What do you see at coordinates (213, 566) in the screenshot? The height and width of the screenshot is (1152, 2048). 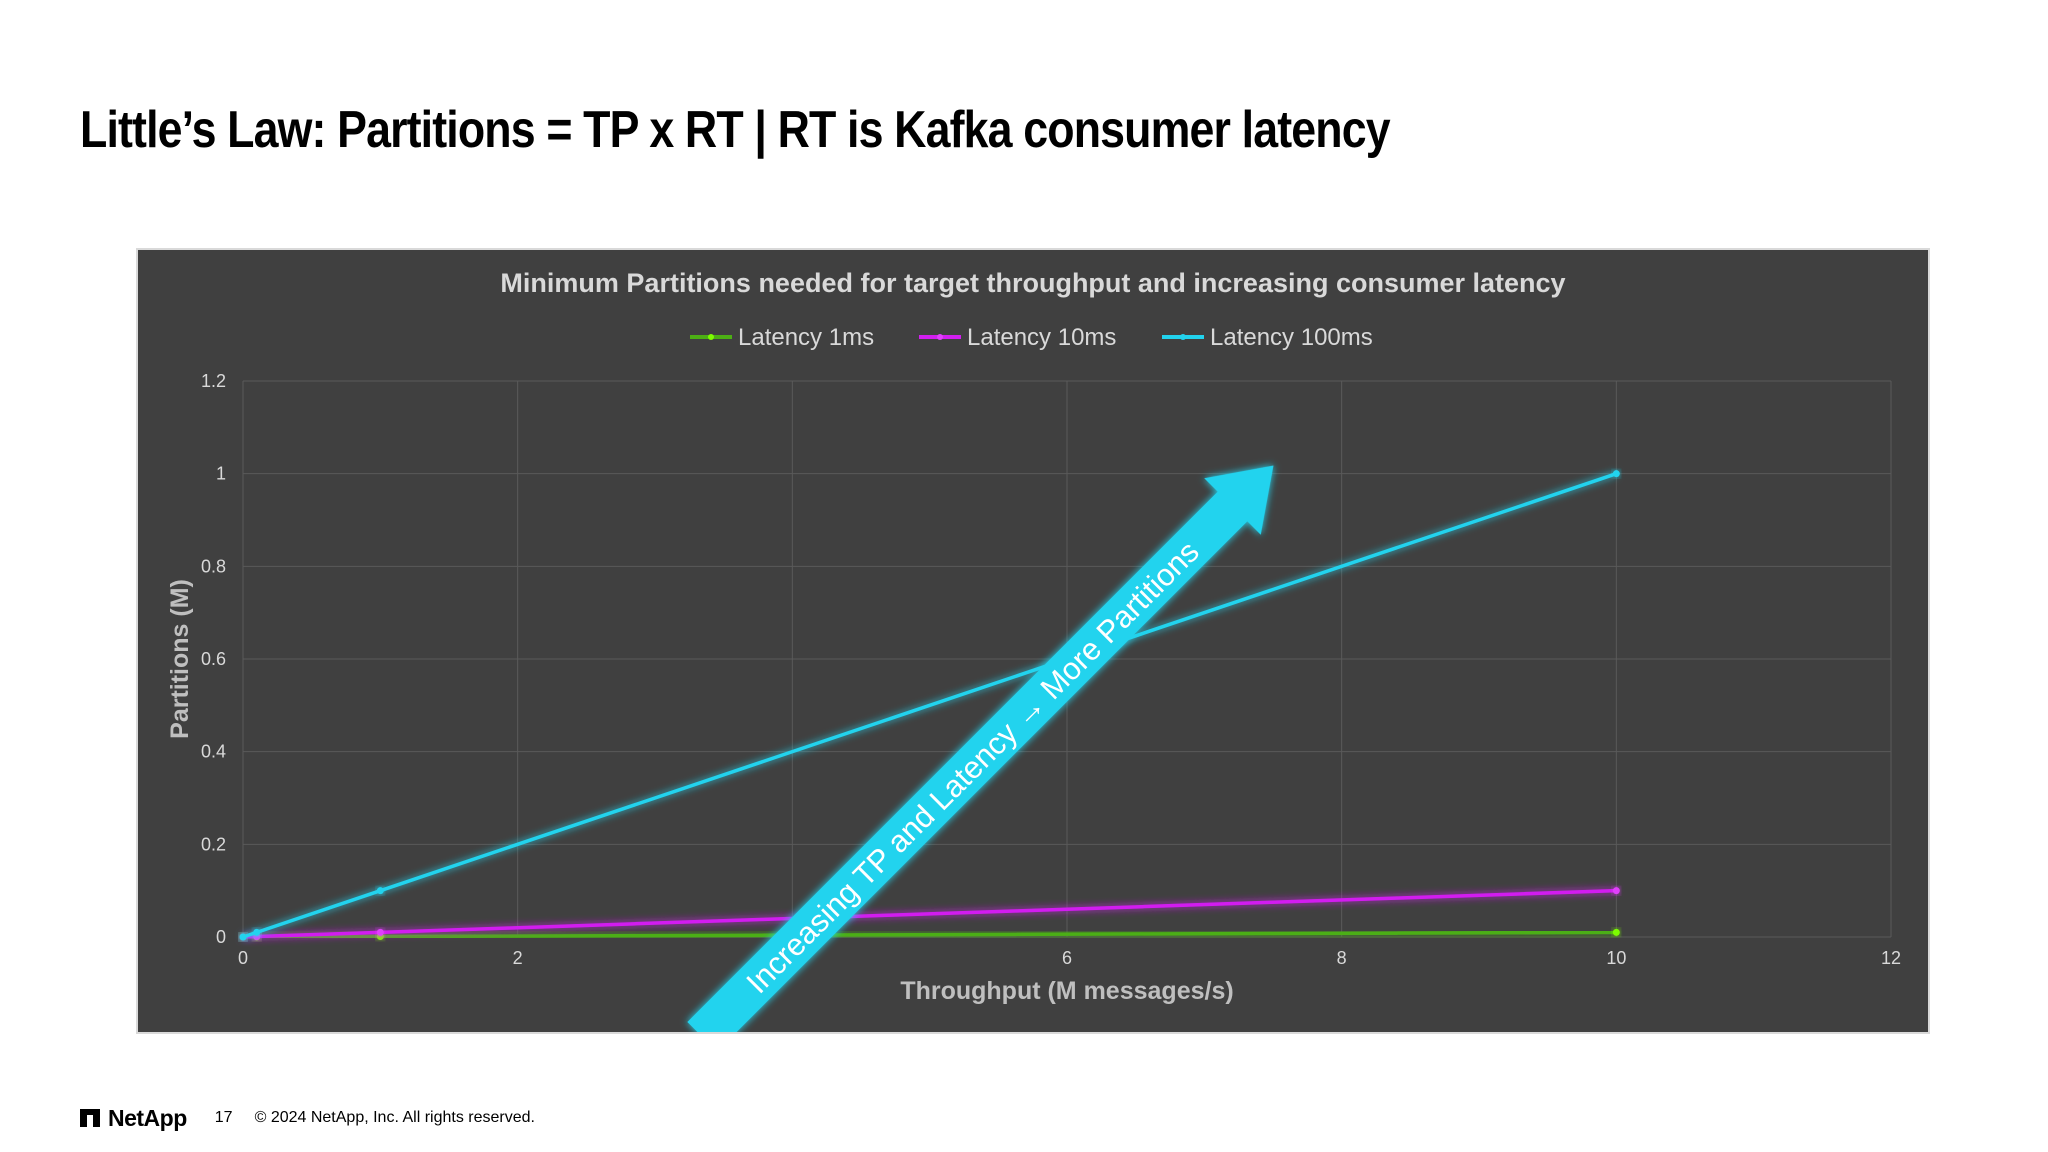 I see `y-tick-label: 0.8` at bounding box center [213, 566].